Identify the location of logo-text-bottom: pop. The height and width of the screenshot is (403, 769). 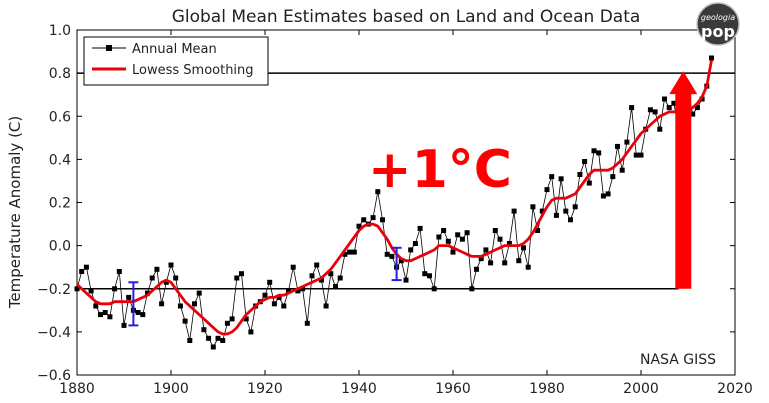
(718, 31).